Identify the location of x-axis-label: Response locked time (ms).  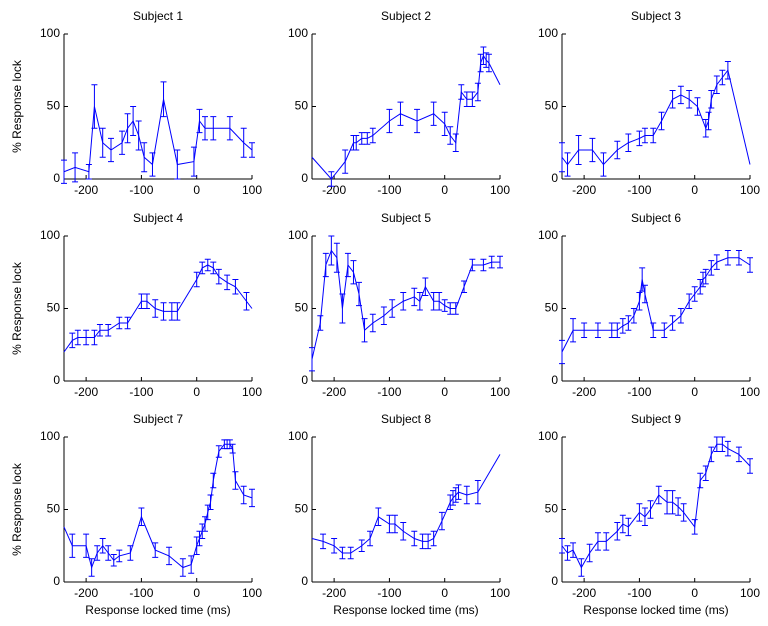
(655, 610).